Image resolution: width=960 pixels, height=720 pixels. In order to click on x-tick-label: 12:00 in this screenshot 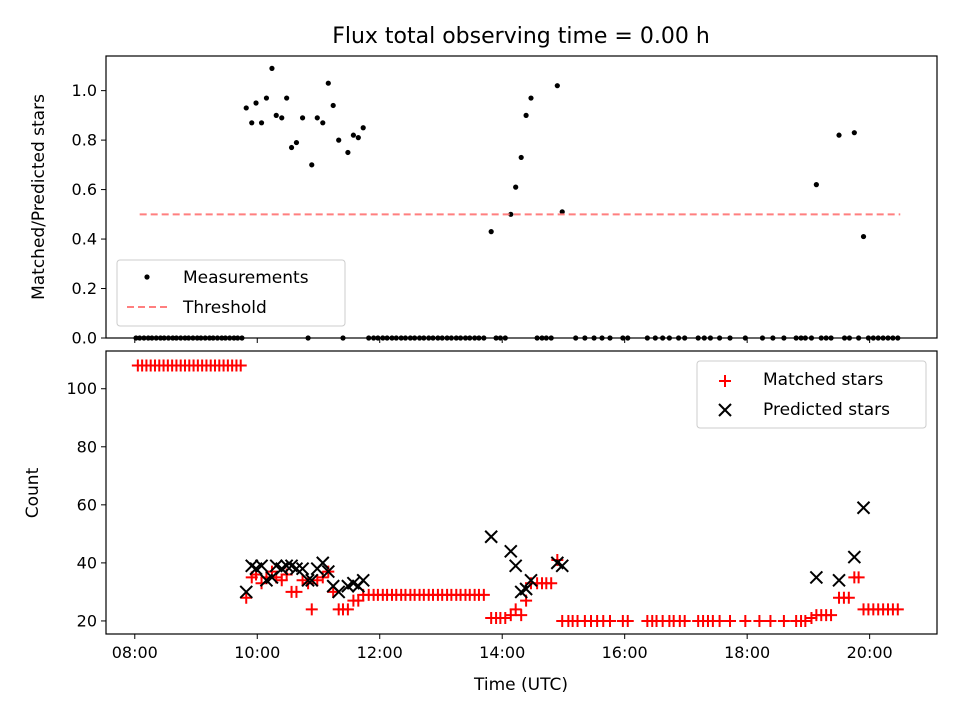, I will do `click(380, 652)`.